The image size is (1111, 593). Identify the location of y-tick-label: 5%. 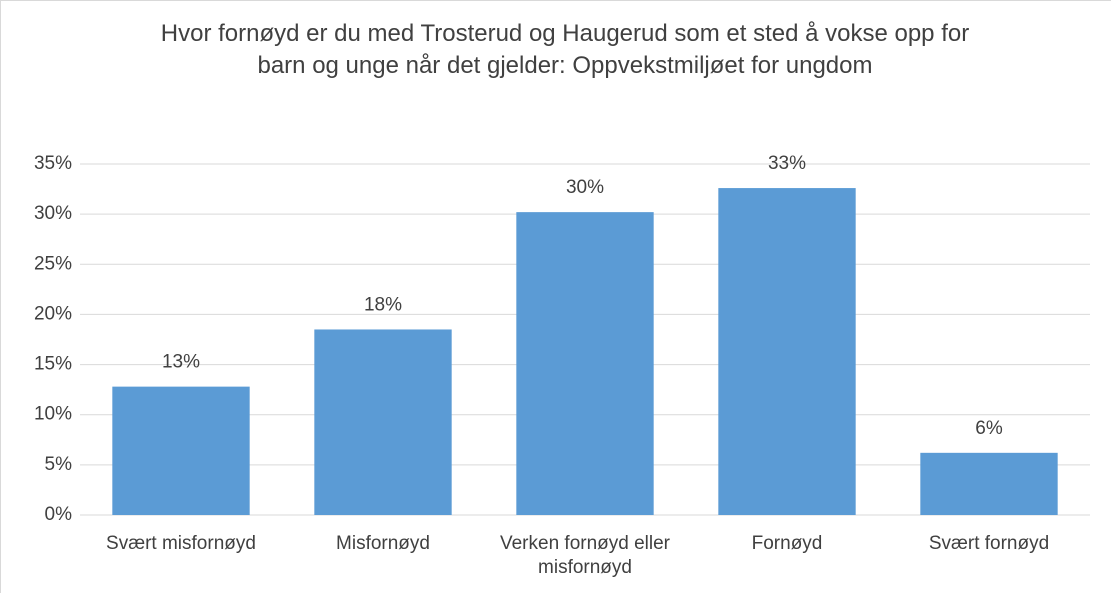
(59, 464).